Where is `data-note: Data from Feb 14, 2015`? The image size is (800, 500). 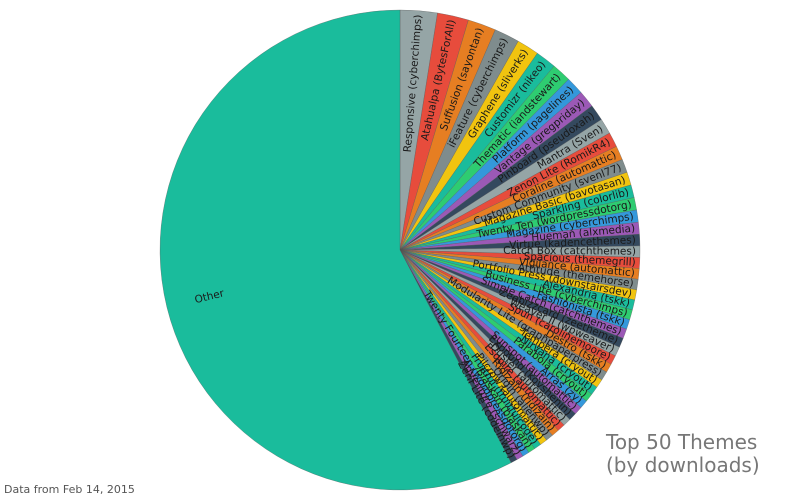
data-note: Data from Feb 14, 2015 is located at coordinates (69, 489).